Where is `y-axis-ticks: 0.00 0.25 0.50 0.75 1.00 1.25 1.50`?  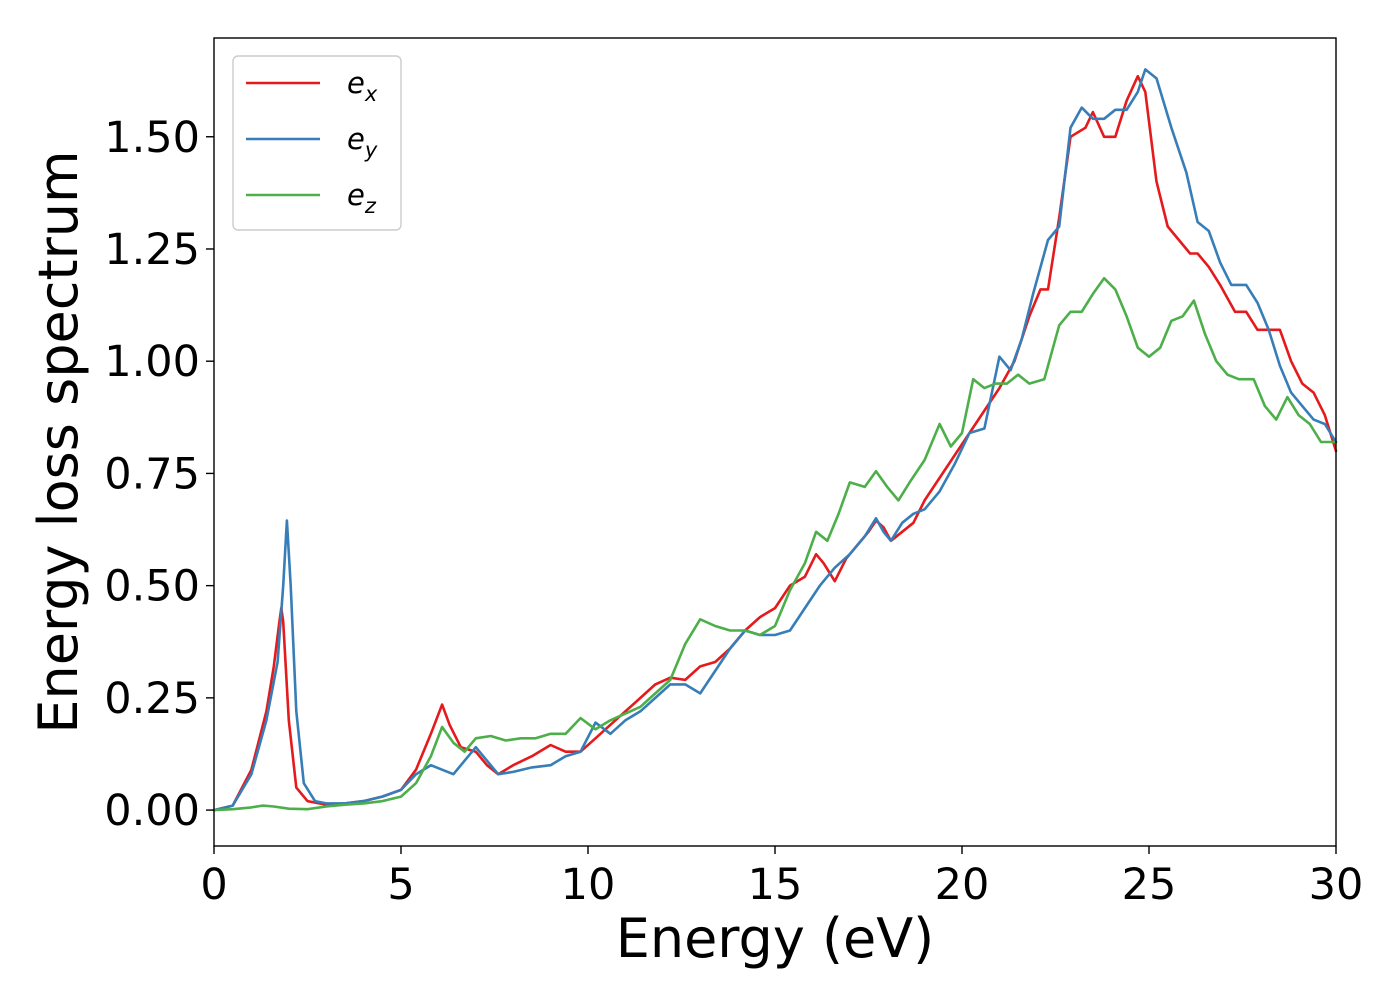
y-axis-ticks: 0.00 0.25 0.50 0.75 1.00 1.25 1.50 is located at coordinates (159, 474).